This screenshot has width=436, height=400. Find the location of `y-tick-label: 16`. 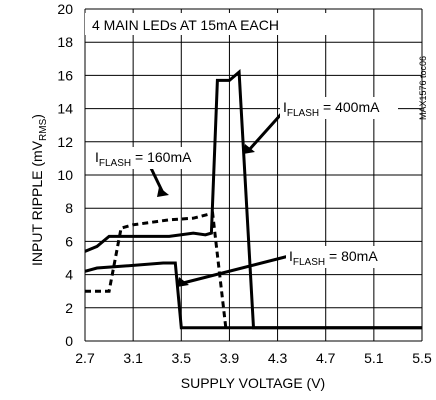

y-tick-label: 16 is located at coordinates (65, 75).